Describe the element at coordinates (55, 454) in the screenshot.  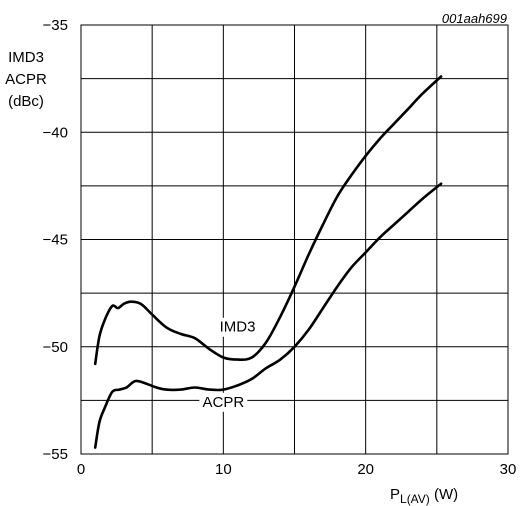
I see `y-tick-label: −55` at that location.